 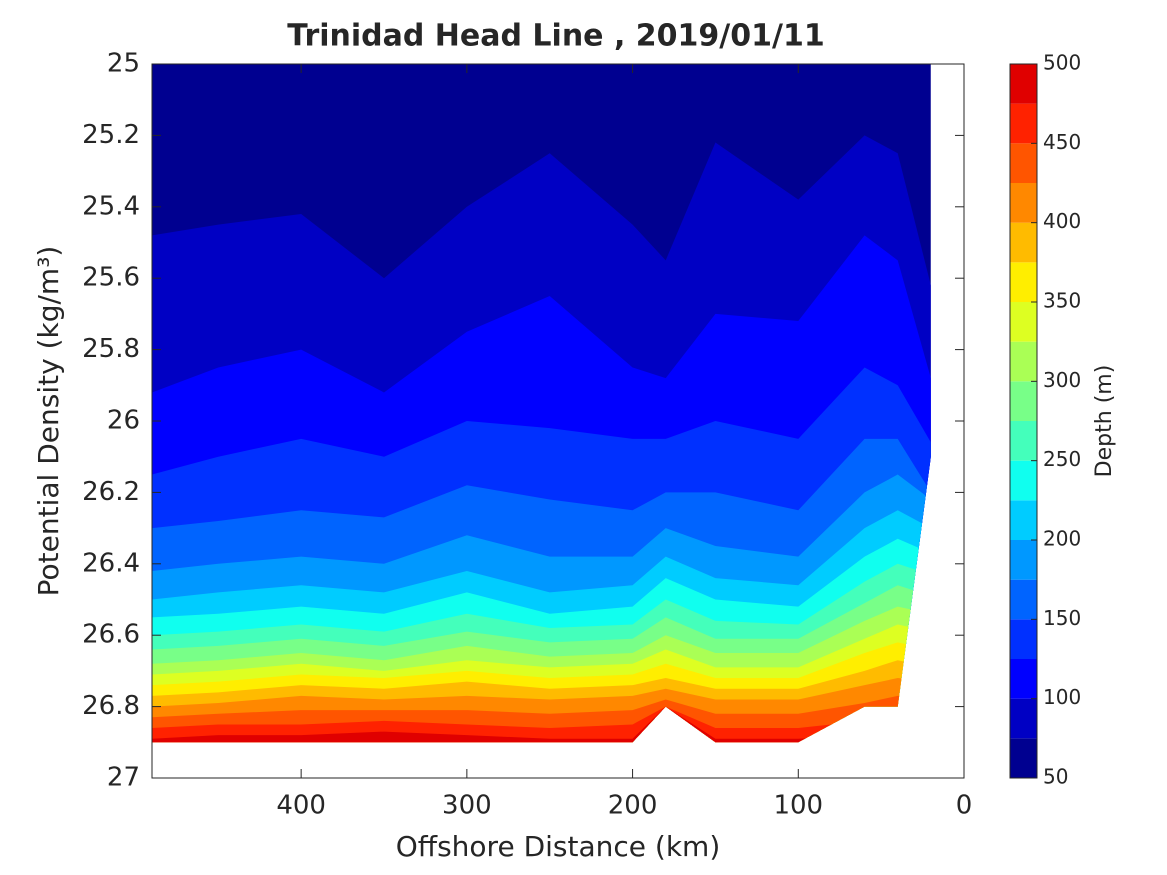 I want to click on contour-band, so click(x=541, y=724).